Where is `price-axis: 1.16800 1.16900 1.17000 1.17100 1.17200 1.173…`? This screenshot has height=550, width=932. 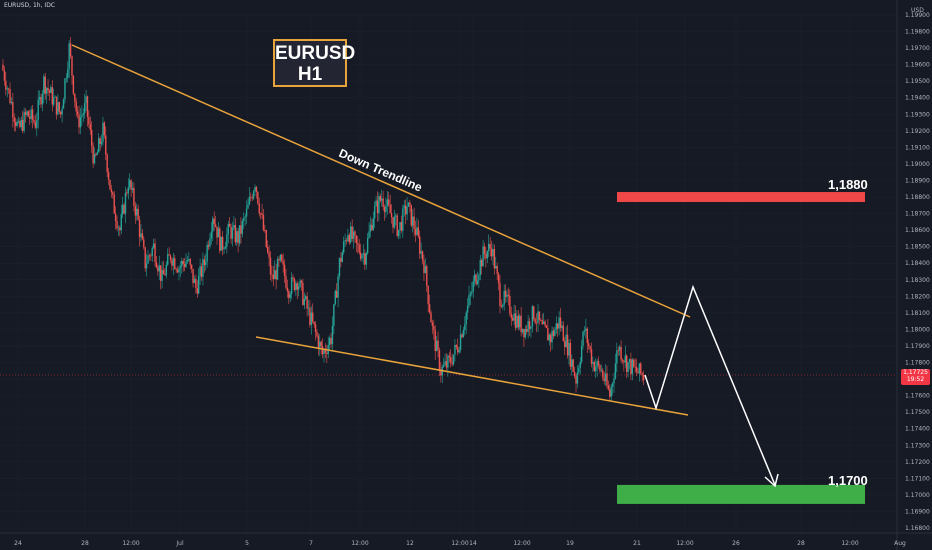 price-axis: 1.16800 1.16900 1.17000 1.17100 1.17200 1.173… is located at coordinates (917, 272).